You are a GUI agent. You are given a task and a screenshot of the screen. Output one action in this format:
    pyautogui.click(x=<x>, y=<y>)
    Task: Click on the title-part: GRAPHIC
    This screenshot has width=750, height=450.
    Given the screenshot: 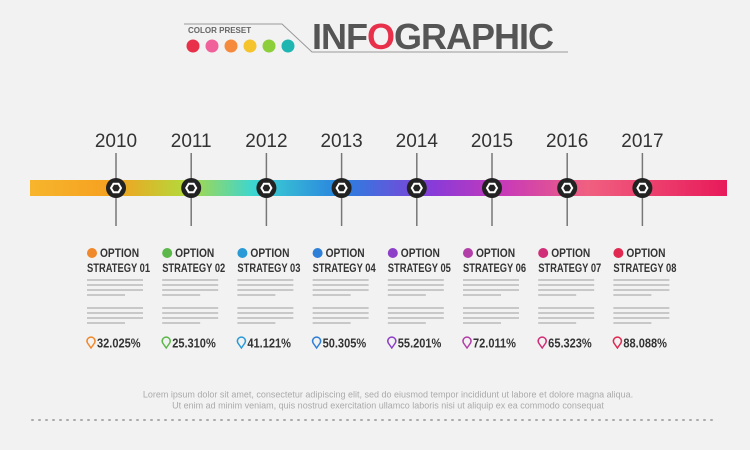 What is the action you would take?
    pyautogui.click(x=474, y=36)
    